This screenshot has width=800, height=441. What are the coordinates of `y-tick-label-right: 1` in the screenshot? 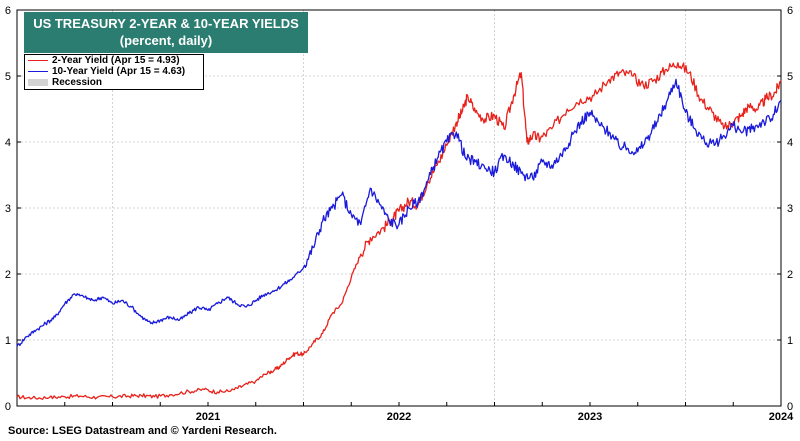 It's located at (790, 341).